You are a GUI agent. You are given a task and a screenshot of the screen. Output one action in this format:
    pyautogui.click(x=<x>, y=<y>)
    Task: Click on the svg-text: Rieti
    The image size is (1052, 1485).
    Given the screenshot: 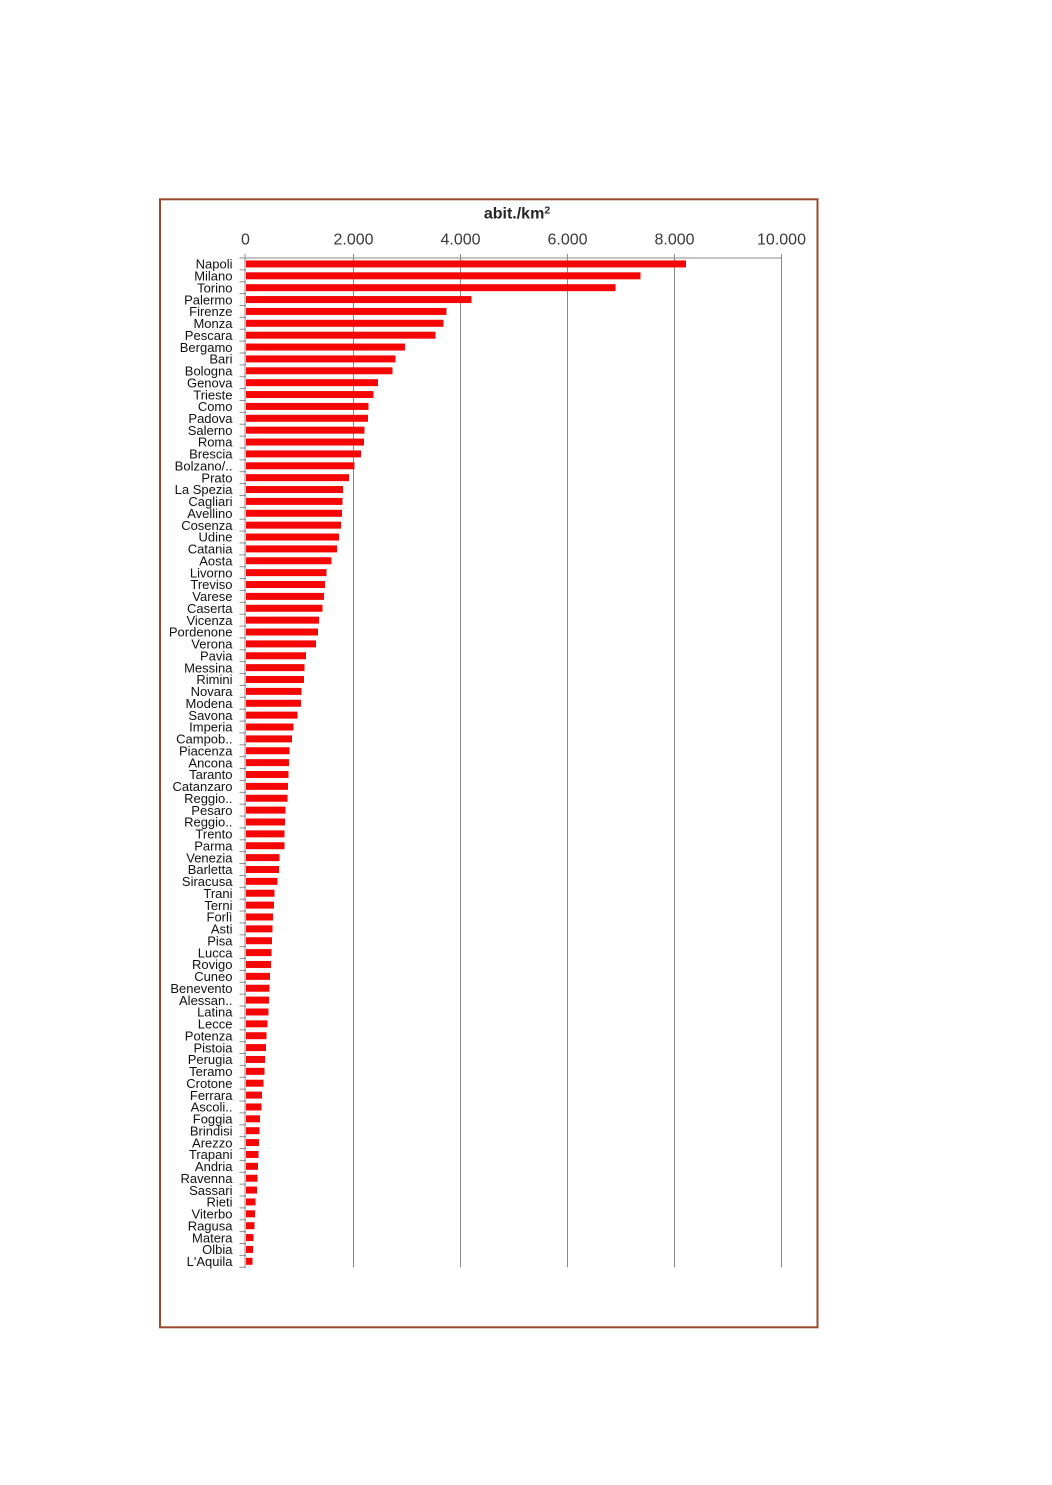 What is the action you would take?
    pyautogui.click(x=219, y=1202)
    